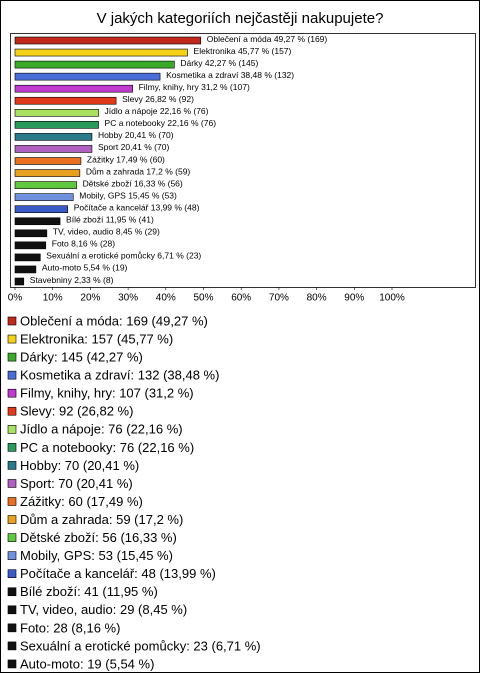 Image resolution: width=480 pixels, height=673 pixels. I want to click on legend-label: Hobby: 70 (20,41 %), so click(79, 465).